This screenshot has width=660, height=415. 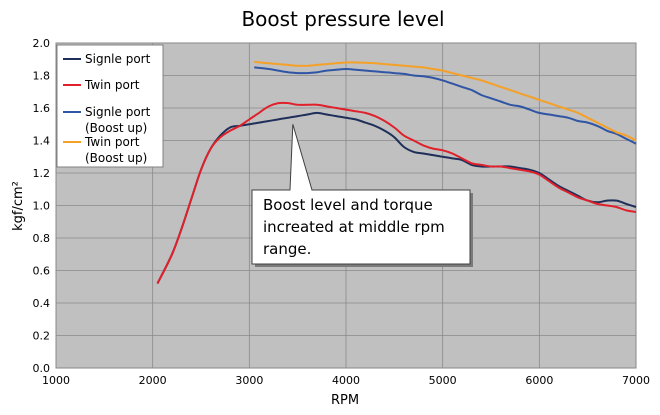 I want to click on x-tick-label: 7000, so click(x=636, y=380).